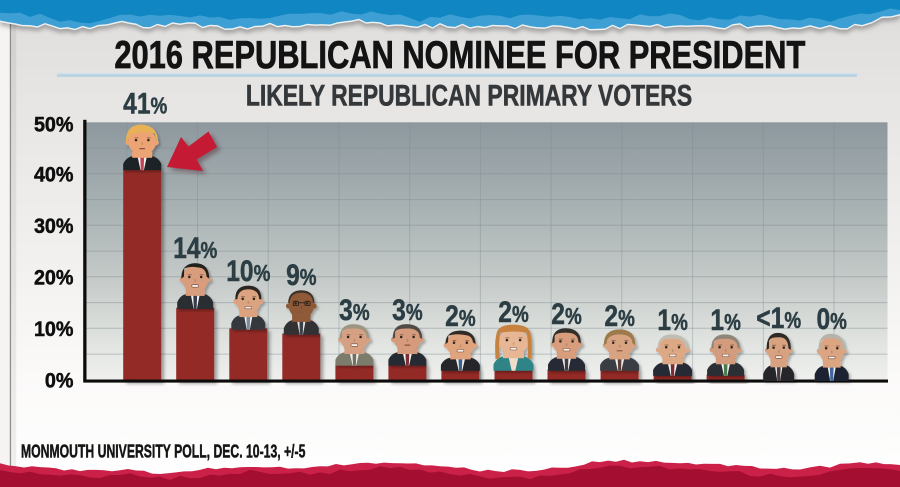  Describe the element at coordinates (145, 103) in the screenshot. I see `svg-text: 41%` at that location.